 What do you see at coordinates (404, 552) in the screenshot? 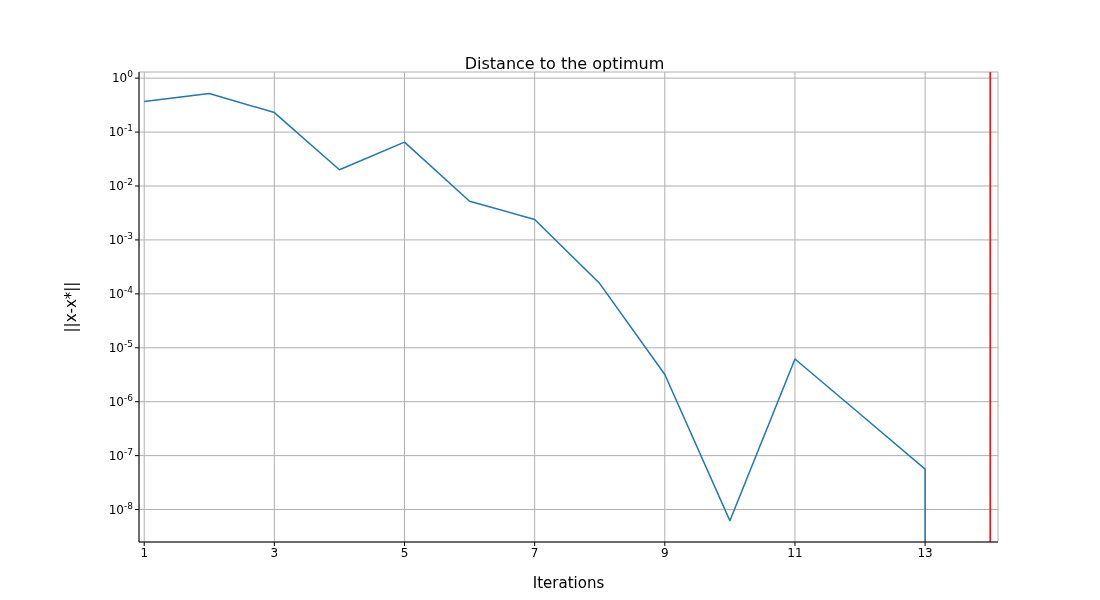
I see `x-tick-label: 5` at bounding box center [404, 552].